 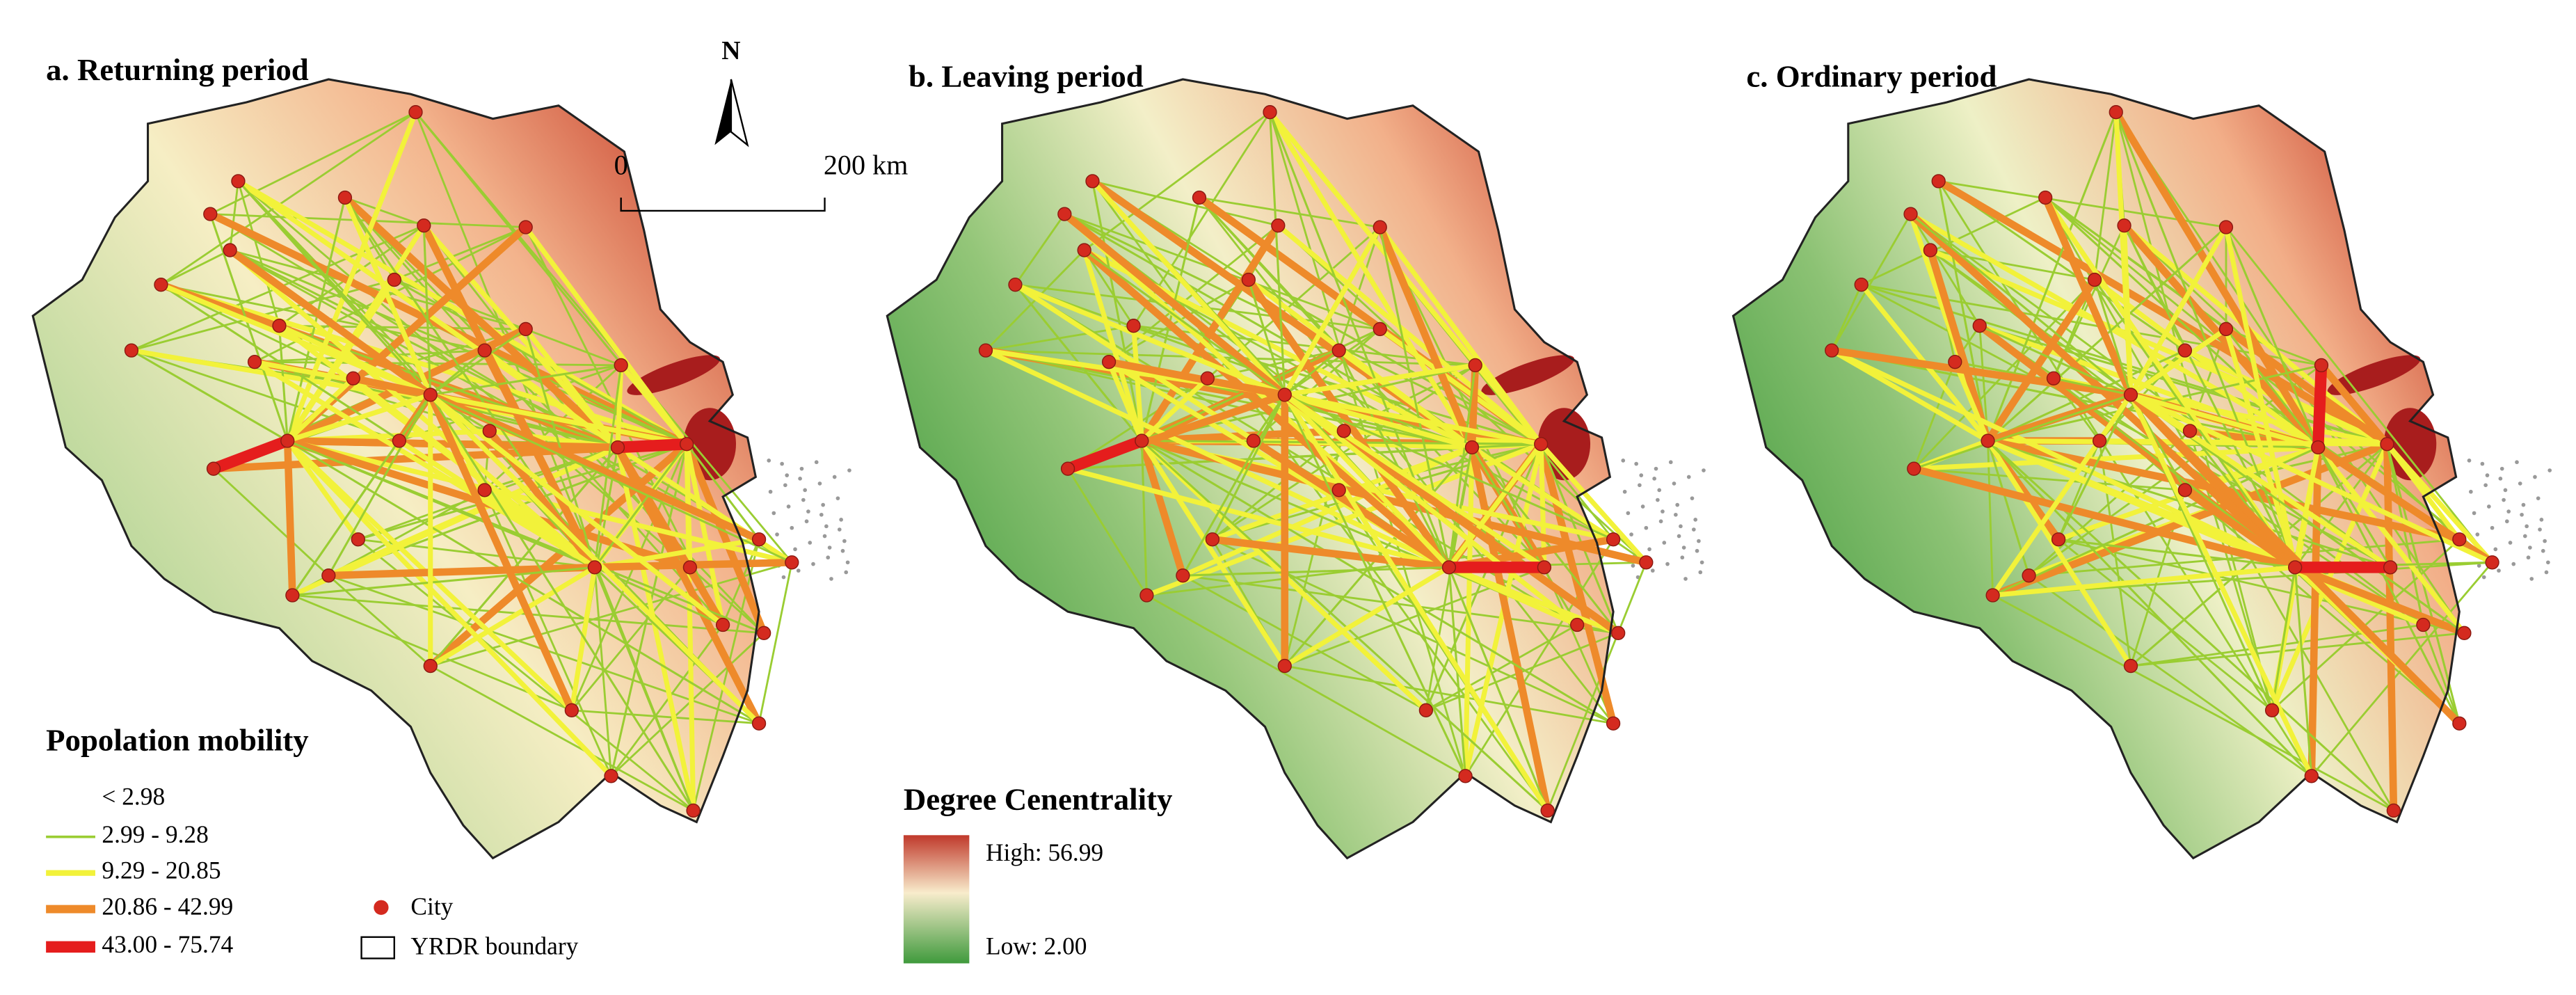 I want to click on centrality-ramp, so click(x=936, y=900).